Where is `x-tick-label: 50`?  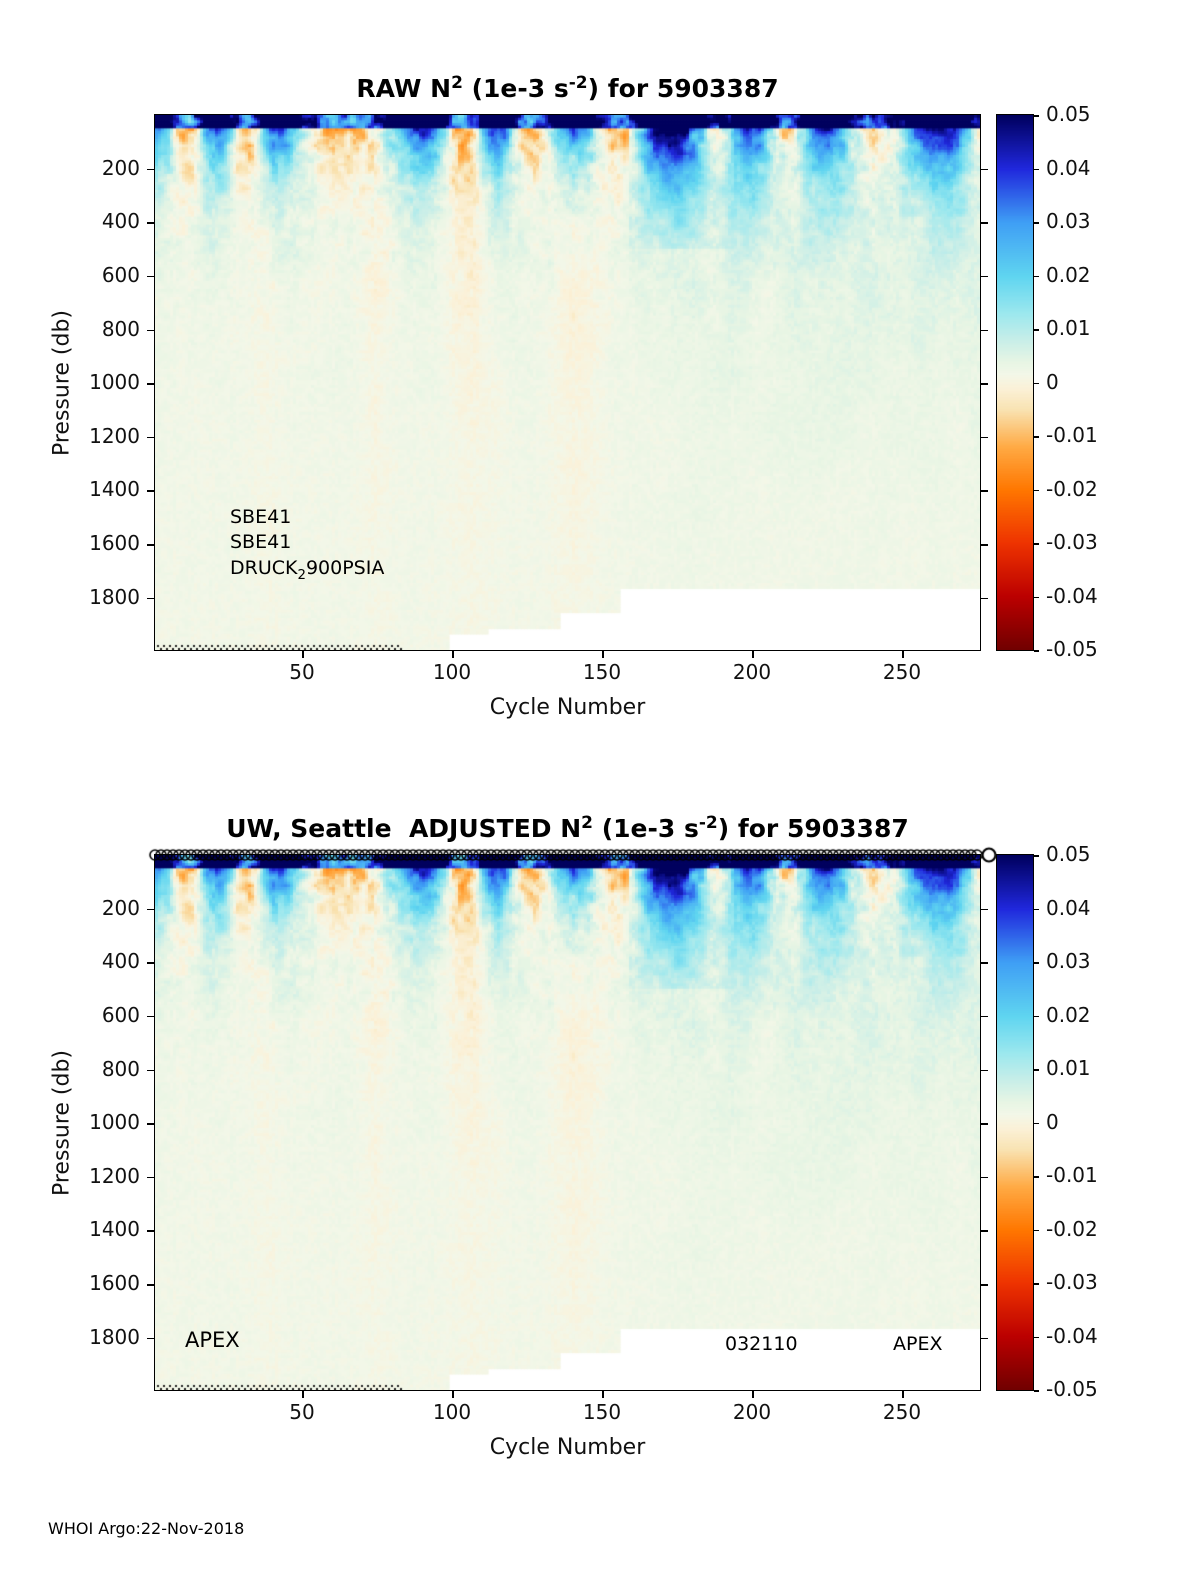 x-tick-label: 50 is located at coordinates (302, 672).